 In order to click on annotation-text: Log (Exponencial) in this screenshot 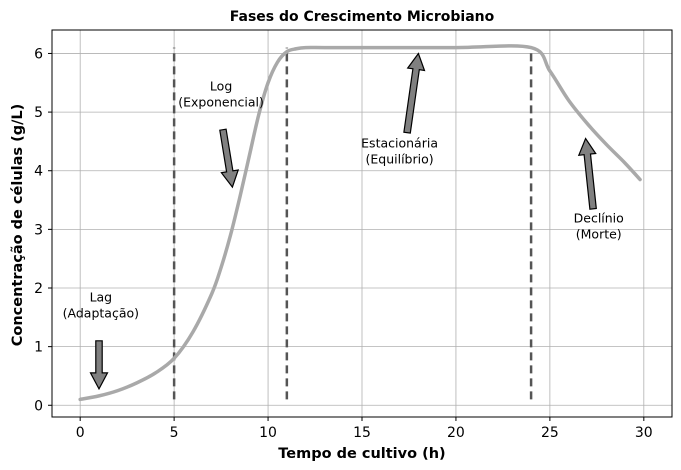, I will do `click(221, 93)`.